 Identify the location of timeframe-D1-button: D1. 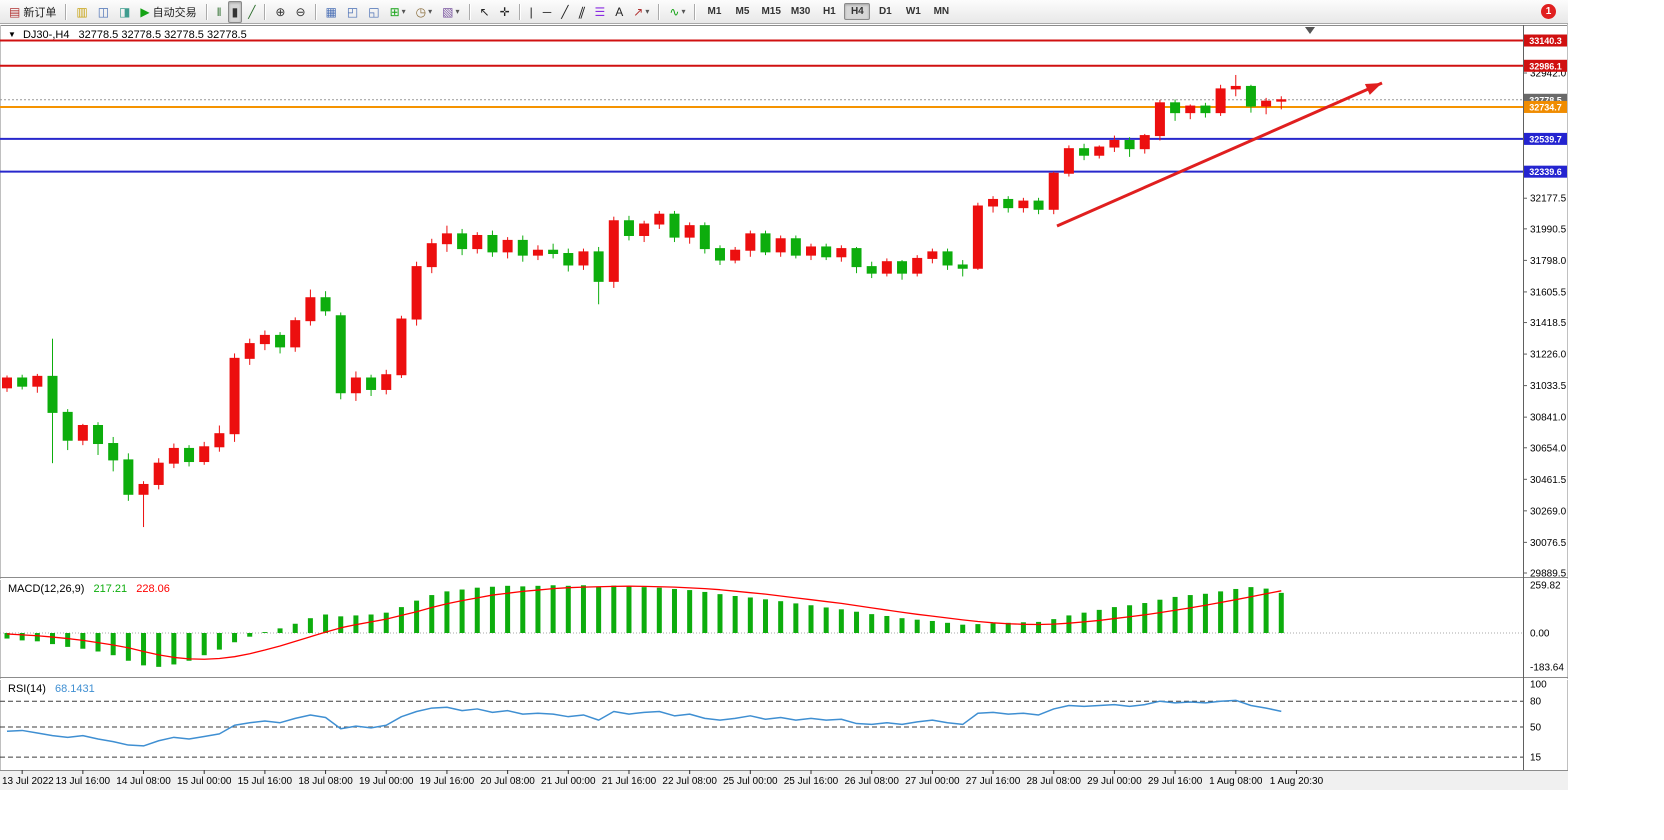
(885, 11).